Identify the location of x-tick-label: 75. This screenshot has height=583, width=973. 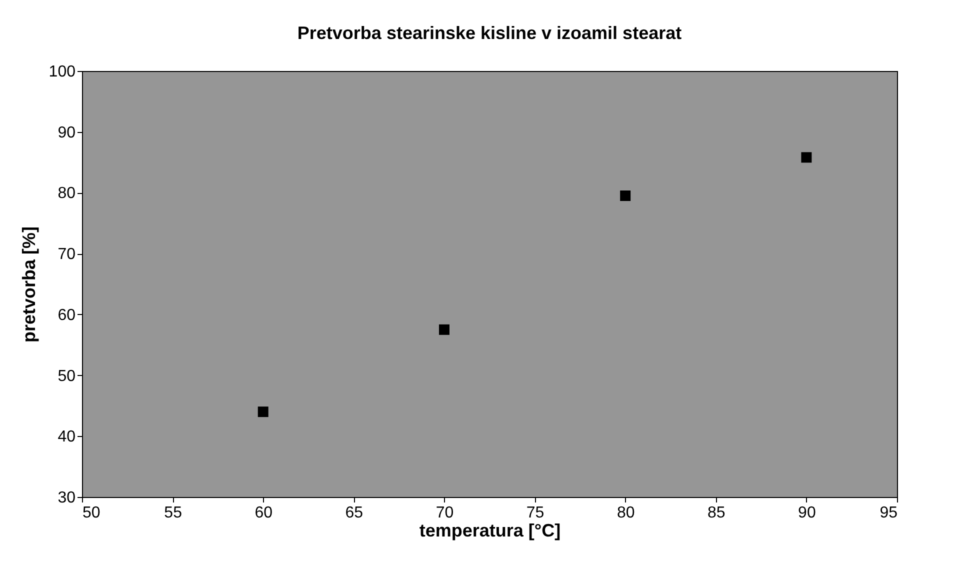
(535, 513).